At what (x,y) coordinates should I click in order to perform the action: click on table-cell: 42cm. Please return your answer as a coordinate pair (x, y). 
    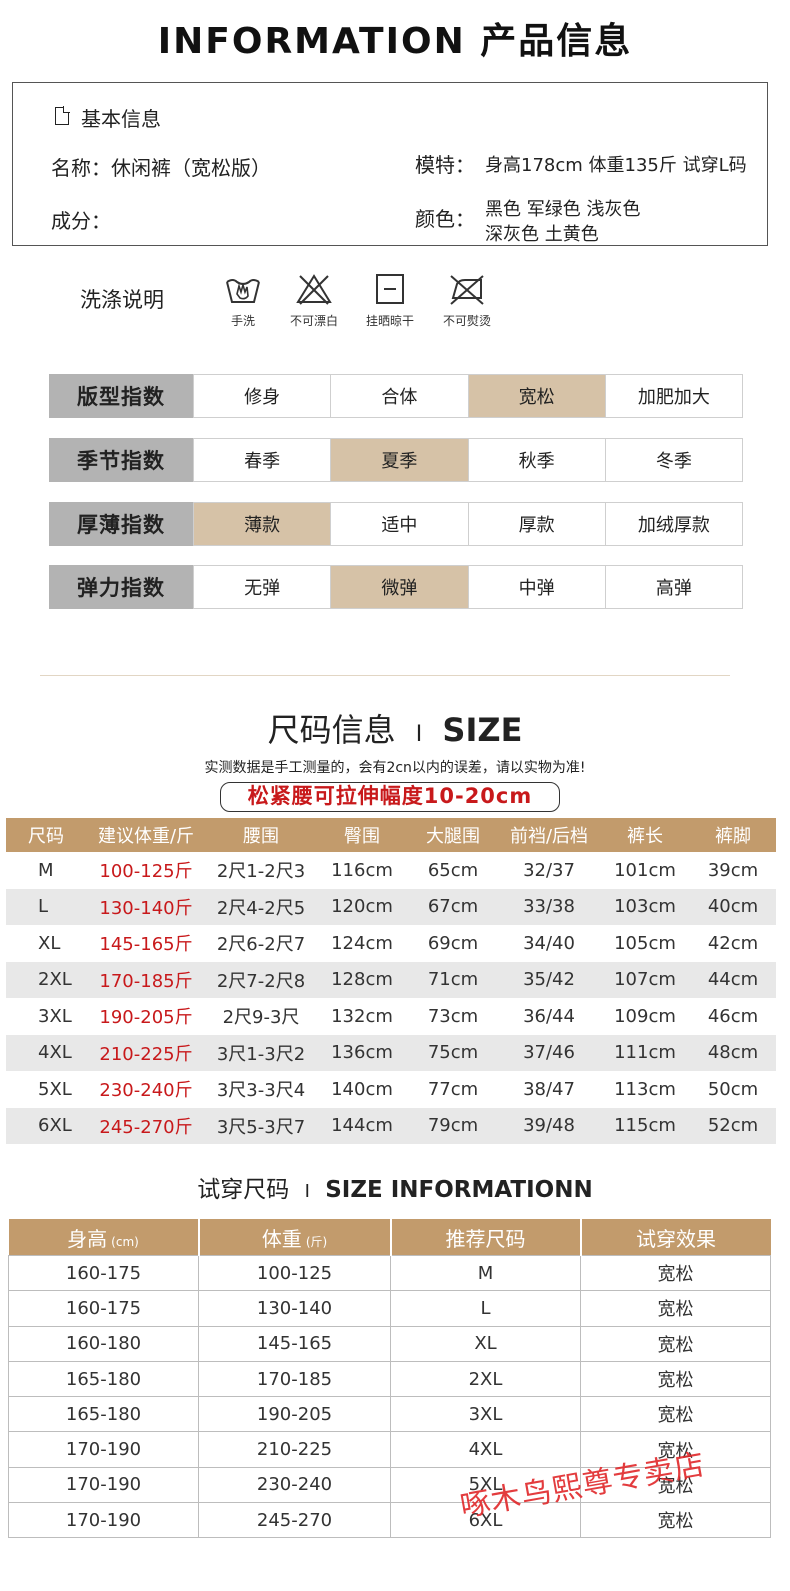
    Looking at the image, I should click on (733, 943).